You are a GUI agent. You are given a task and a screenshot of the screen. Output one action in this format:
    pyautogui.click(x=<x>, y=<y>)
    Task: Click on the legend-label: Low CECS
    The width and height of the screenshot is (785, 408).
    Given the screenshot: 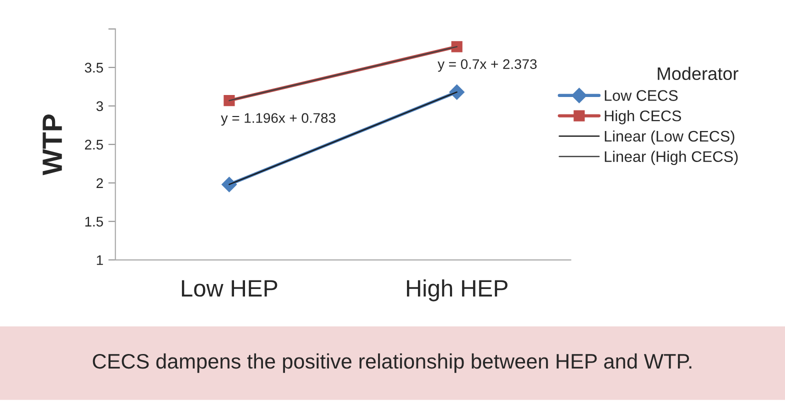 What is the action you would take?
    pyautogui.click(x=641, y=95)
    